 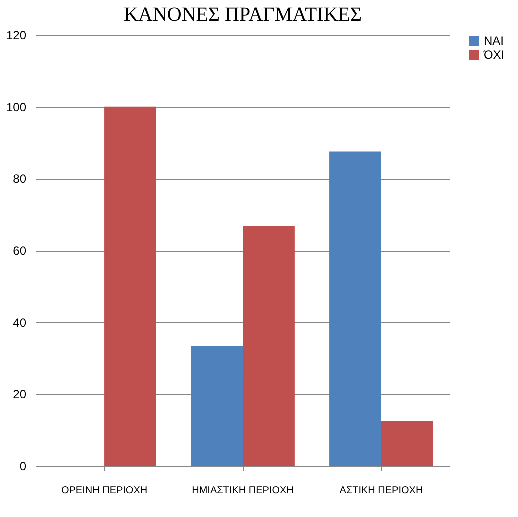 I want to click on y-tick-label: 120, so click(x=16, y=35).